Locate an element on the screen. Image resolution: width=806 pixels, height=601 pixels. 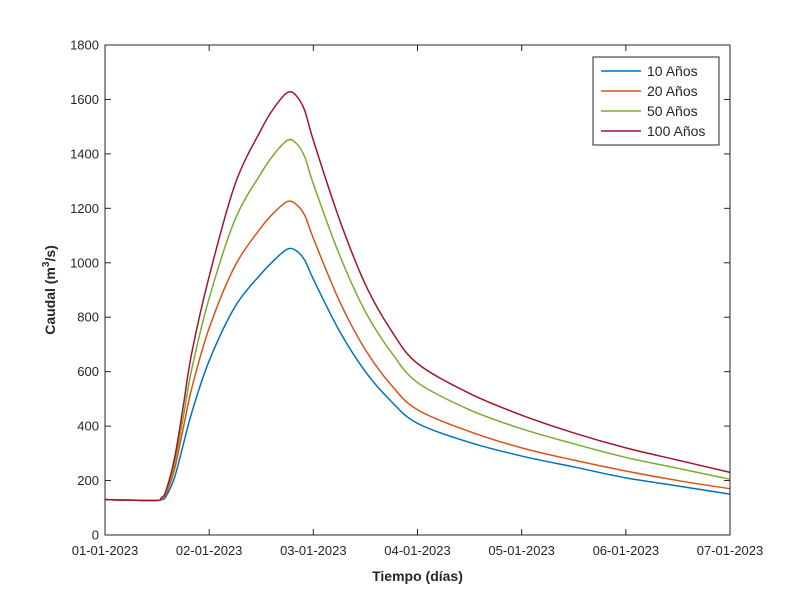
y-tick-label: 800 is located at coordinates (88, 317).